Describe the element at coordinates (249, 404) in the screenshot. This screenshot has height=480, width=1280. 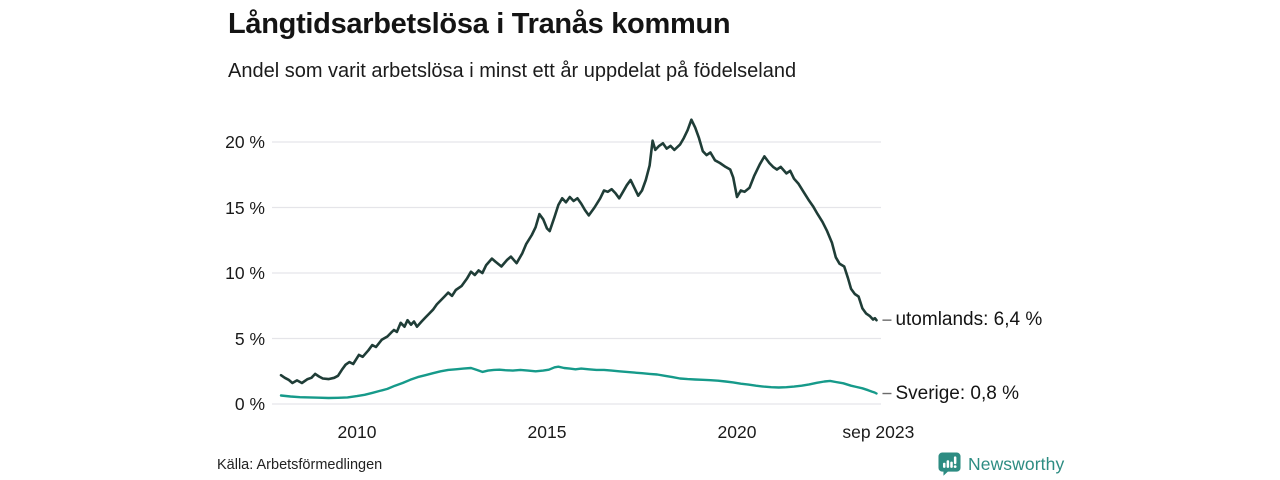
I see `y-axis-tick: 0 %` at that location.